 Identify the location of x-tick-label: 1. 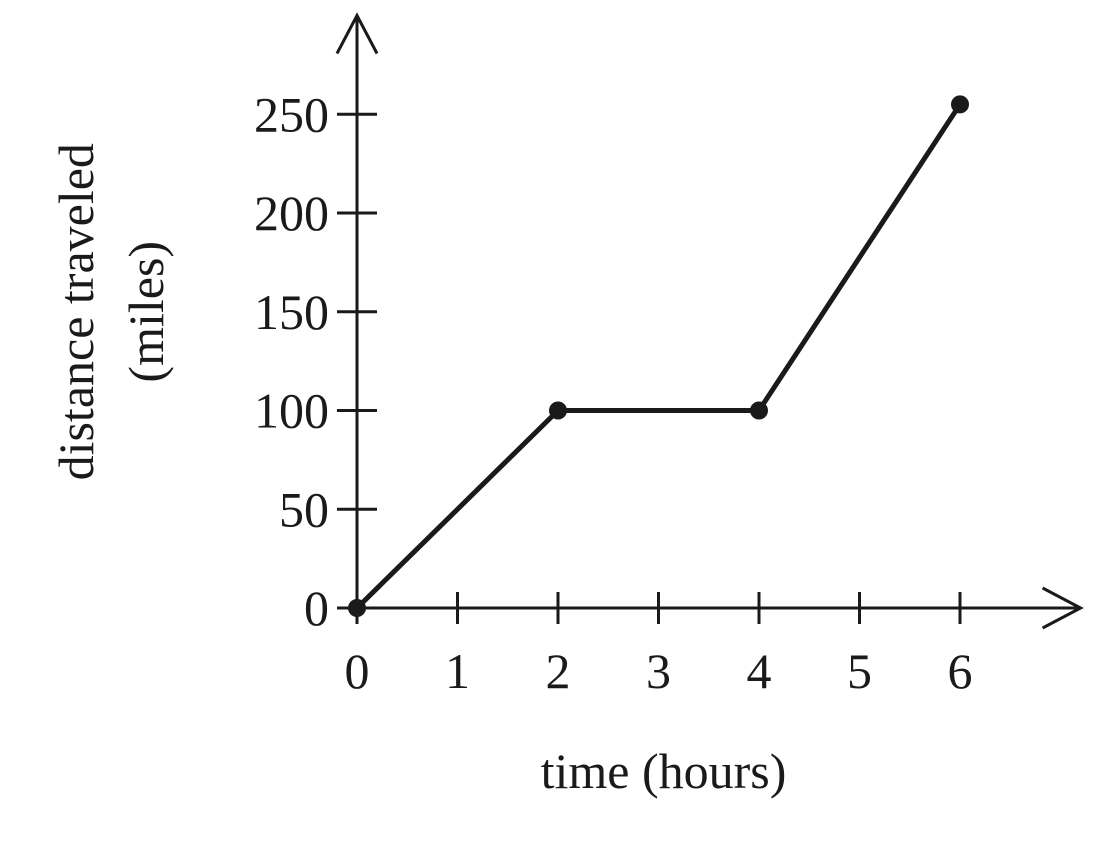
(457, 671).